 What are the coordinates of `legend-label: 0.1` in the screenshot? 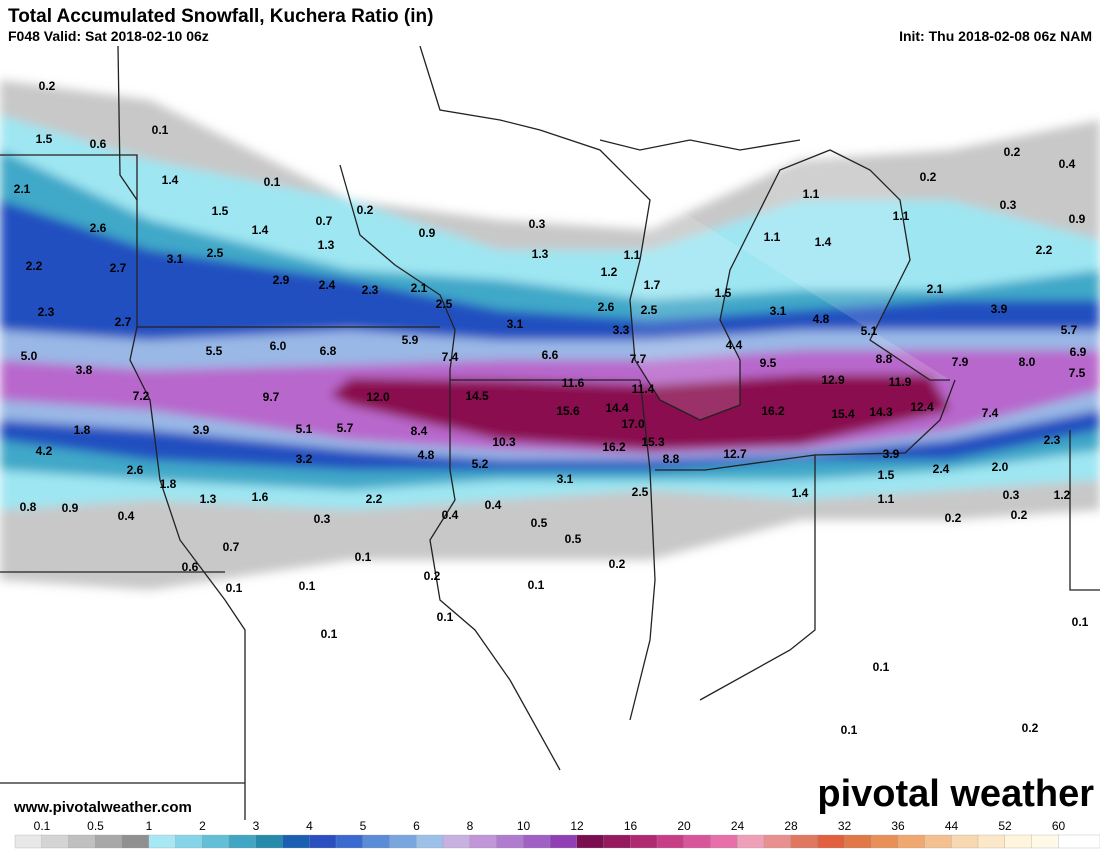 It's located at (42, 826).